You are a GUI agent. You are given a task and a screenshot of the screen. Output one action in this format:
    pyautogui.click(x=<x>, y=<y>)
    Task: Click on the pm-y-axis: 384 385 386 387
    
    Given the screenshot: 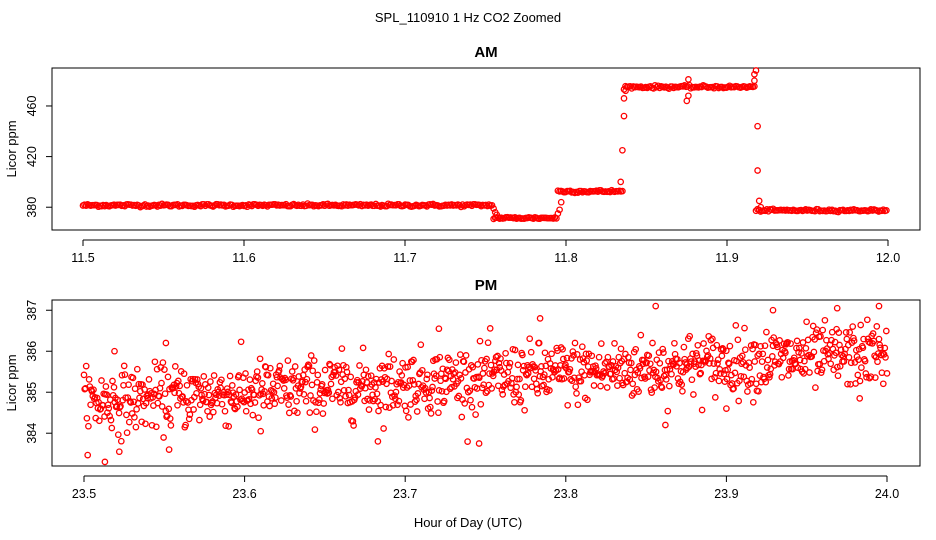 What is the action you would take?
    pyautogui.click(x=39, y=372)
    